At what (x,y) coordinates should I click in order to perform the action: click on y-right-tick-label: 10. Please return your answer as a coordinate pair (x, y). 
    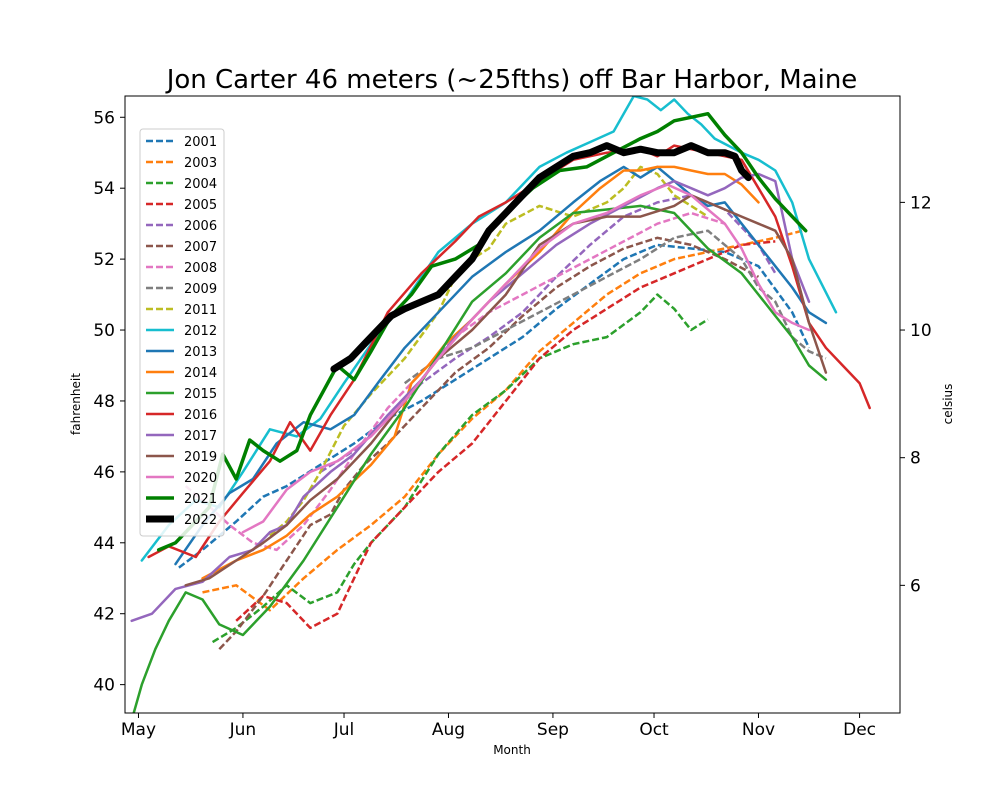
    Looking at the image, I should click on (921, 331).